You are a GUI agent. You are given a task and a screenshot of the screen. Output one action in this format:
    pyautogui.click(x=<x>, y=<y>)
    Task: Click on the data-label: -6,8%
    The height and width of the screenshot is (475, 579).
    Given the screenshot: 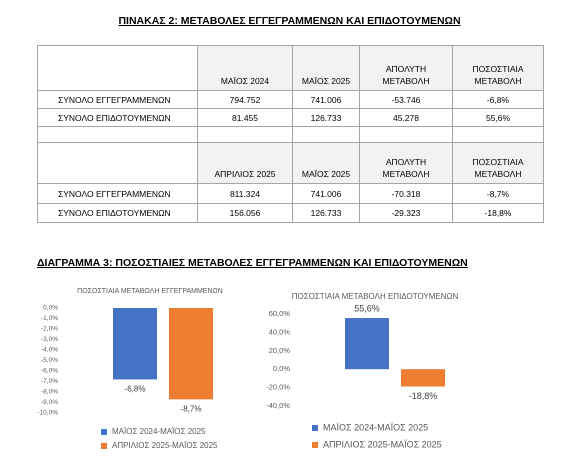 What is the action you would take?
    pyautogui.click(x=135, y=389)
    